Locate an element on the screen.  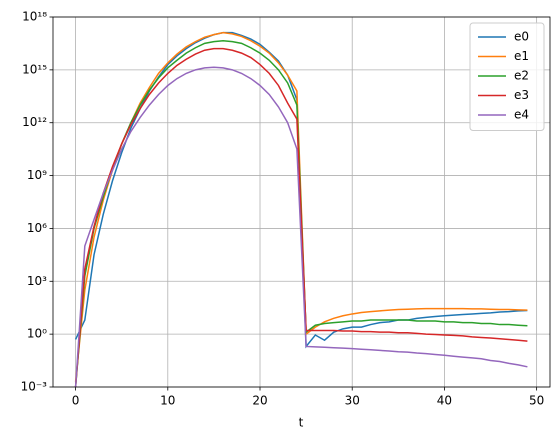
x-axis-label: t is located at coordinates (301, 423).